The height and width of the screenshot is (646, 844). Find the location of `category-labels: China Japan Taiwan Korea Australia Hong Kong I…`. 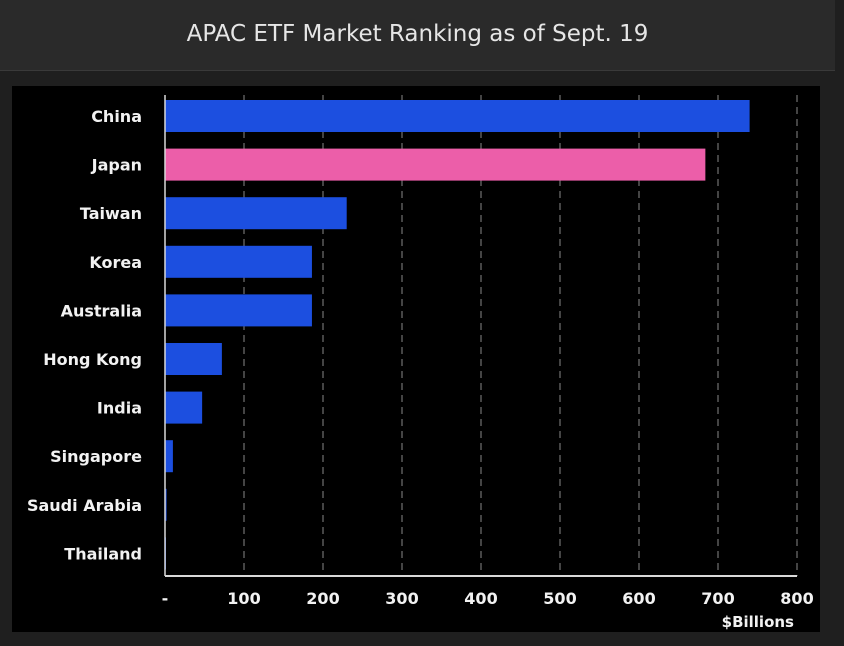

category-labels: China Japan Taiwan Korea Australia Hong Kong I… is located at coordinates (84, 335).